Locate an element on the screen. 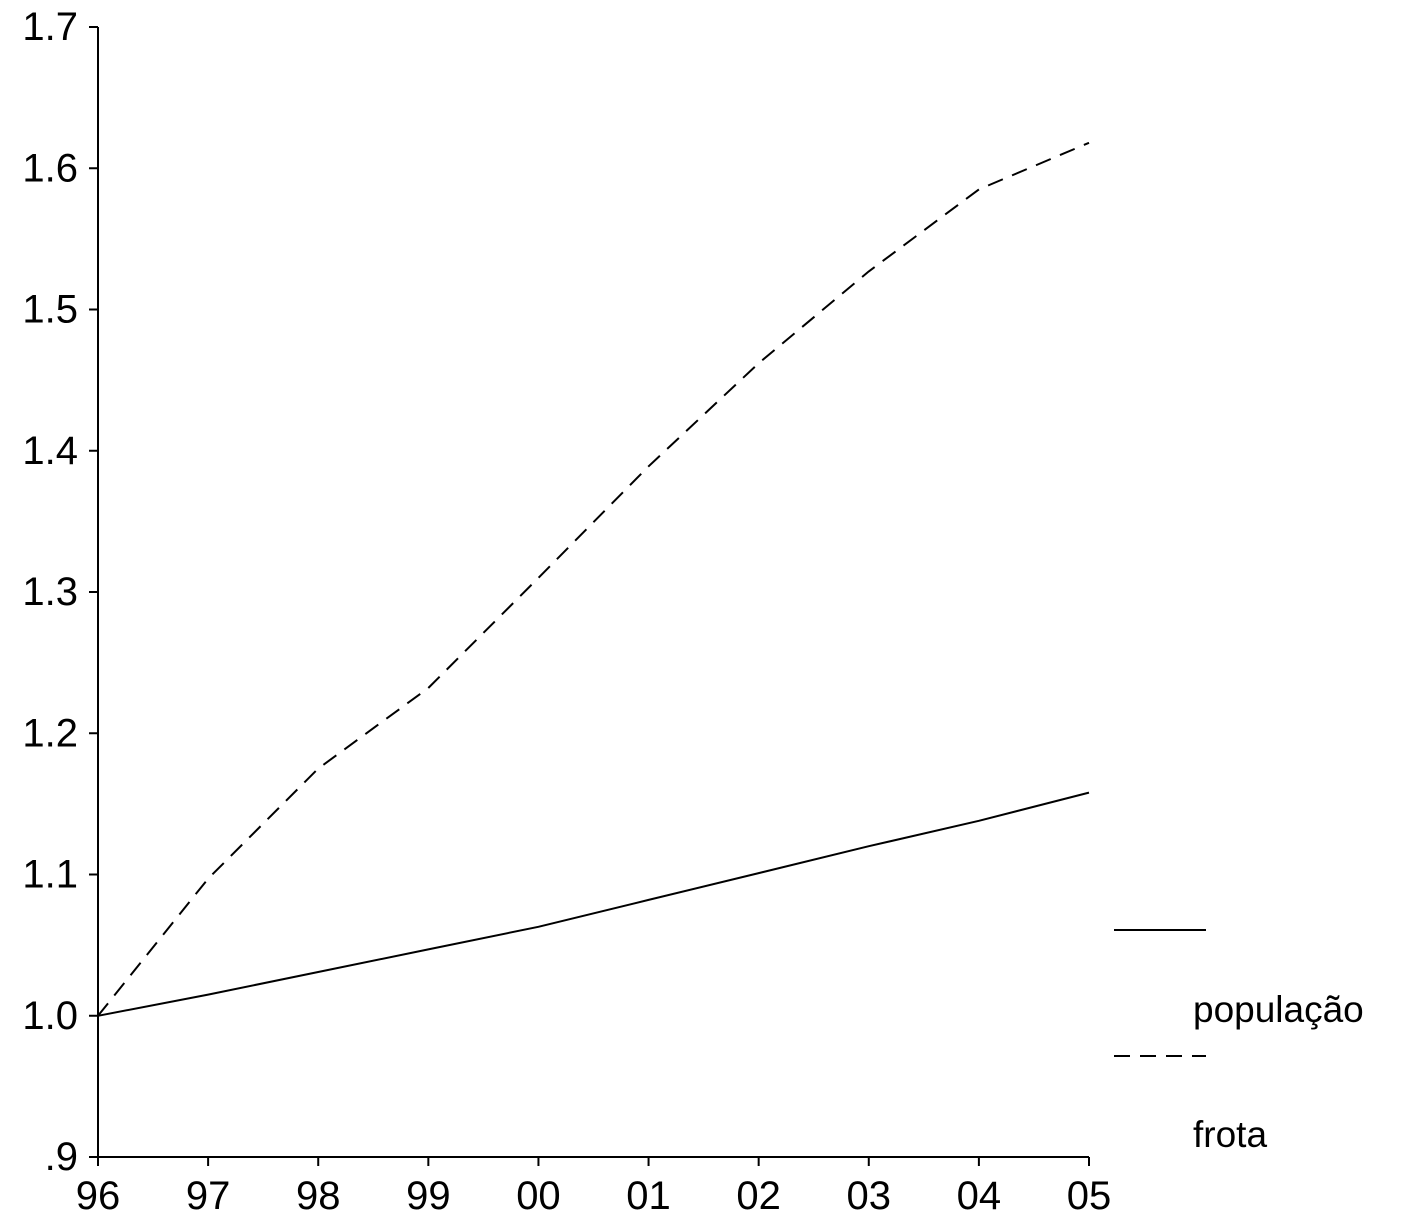 This screenshot has height=1217, width=1410. y-tick-label: .9 is located at coordinates (61, 1157).